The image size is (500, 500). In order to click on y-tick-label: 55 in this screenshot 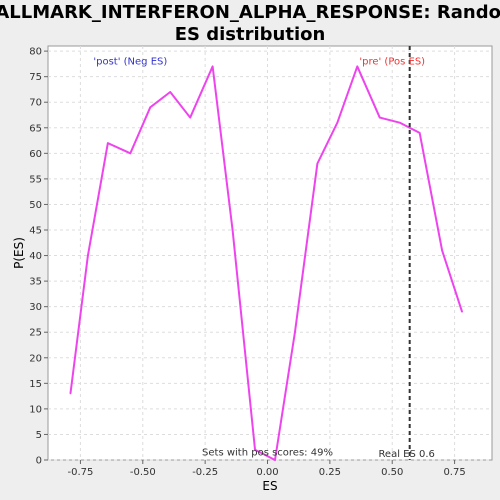, I will do `click(35, 179)`.